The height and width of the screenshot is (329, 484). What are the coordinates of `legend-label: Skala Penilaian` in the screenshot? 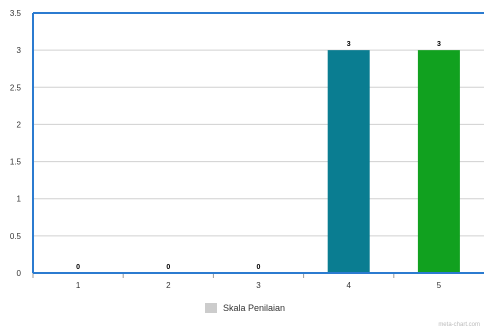 It's located at (254, 308).